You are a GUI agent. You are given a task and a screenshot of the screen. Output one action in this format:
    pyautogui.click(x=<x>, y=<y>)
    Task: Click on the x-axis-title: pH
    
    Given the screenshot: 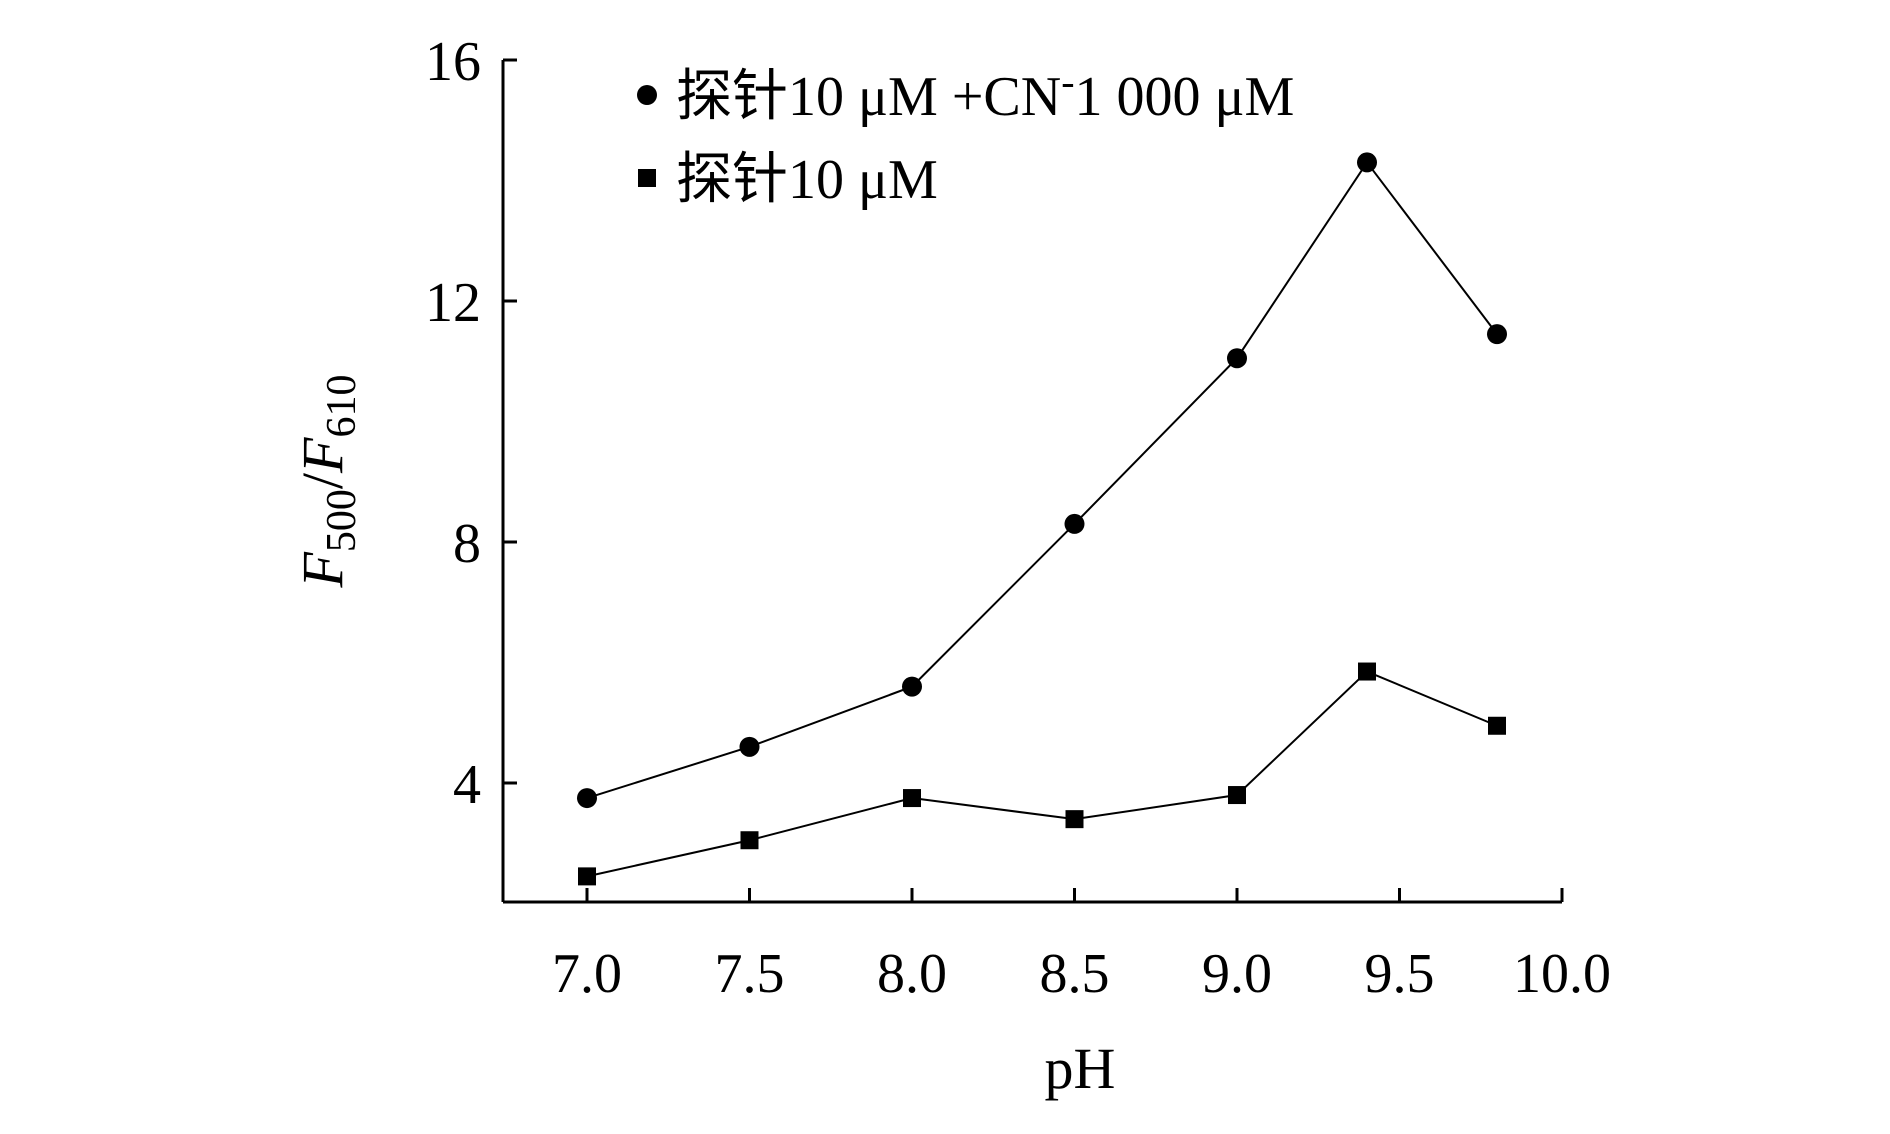 What is the action you would take?
    pyautogui.click(x=1080, y=1068)
    